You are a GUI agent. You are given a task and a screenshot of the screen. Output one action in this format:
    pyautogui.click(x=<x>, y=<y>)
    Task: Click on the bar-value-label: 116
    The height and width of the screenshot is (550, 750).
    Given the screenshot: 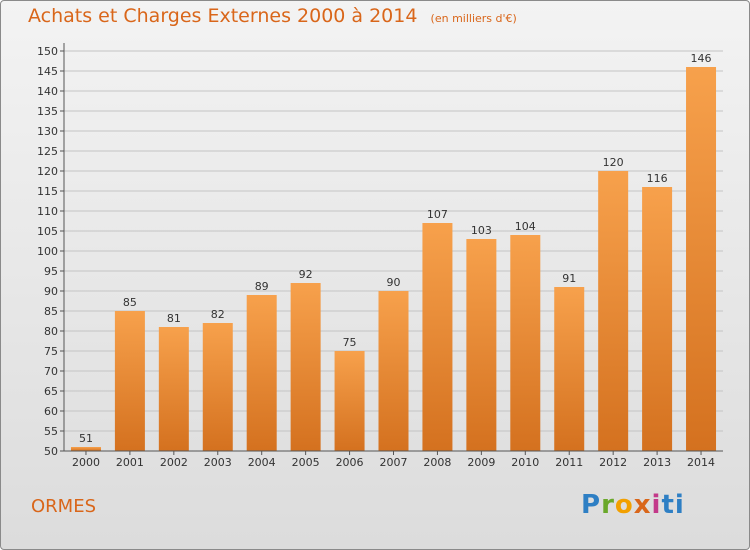 What is the action you would take?
    pyautogui.click(x=657, y=178)
    